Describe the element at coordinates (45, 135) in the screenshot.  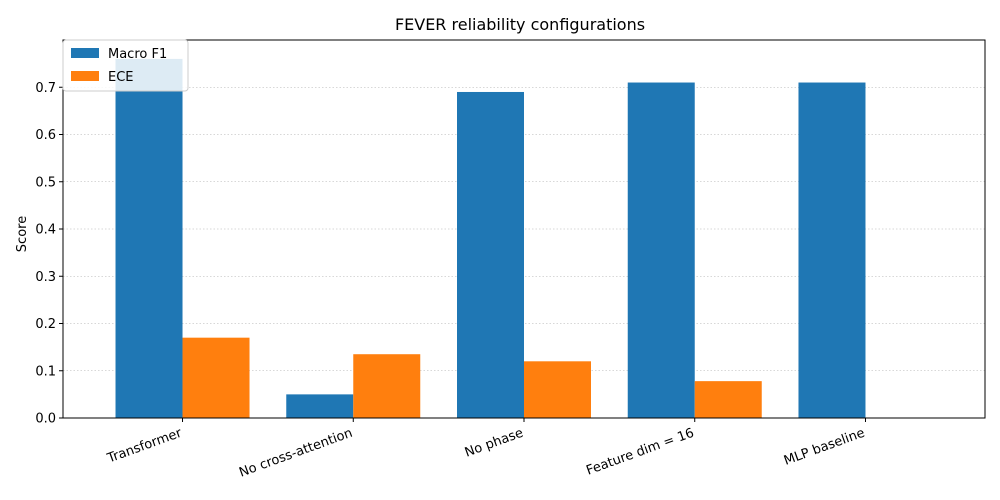
I see `y-tick-label: 0.6` at that location.